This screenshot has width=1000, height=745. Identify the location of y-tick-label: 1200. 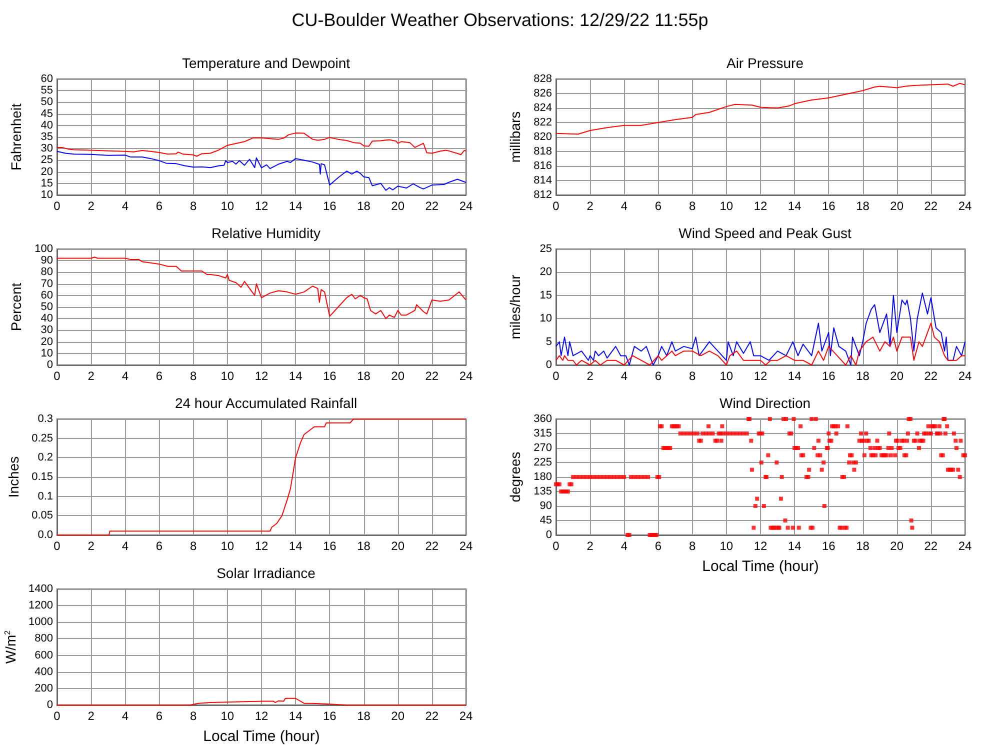
(40, 606).